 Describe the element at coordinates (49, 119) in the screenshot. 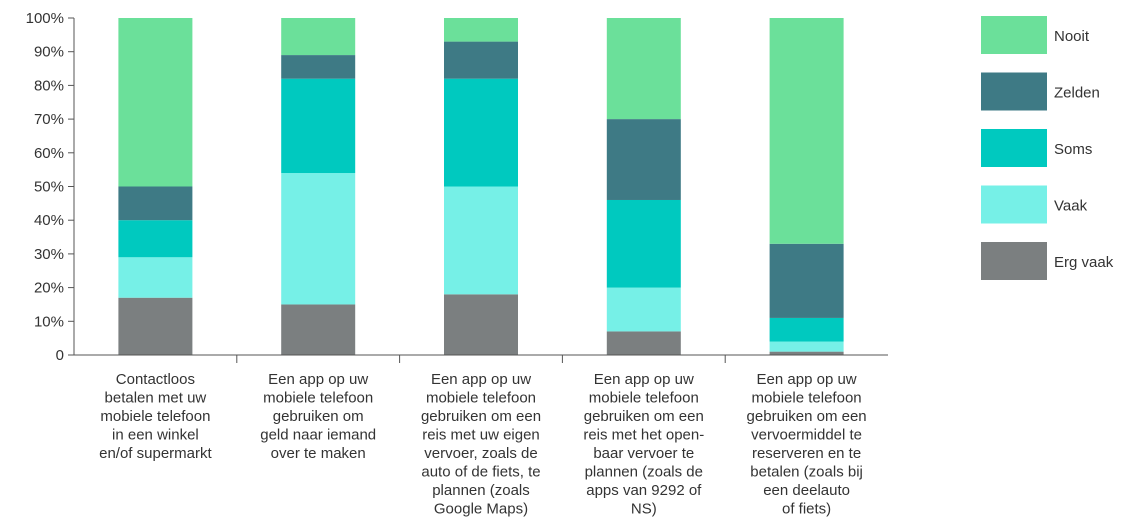

I see `y-tick-label: 70%` at that location.